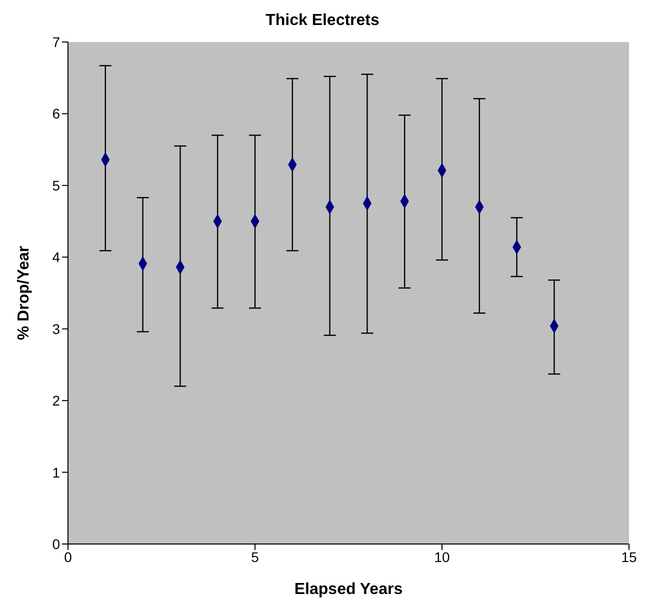 The image size is (645, 612). Describe the element at coordinates (56, 257) in the screenshot. I see `y-tick-label: 4` at that location.